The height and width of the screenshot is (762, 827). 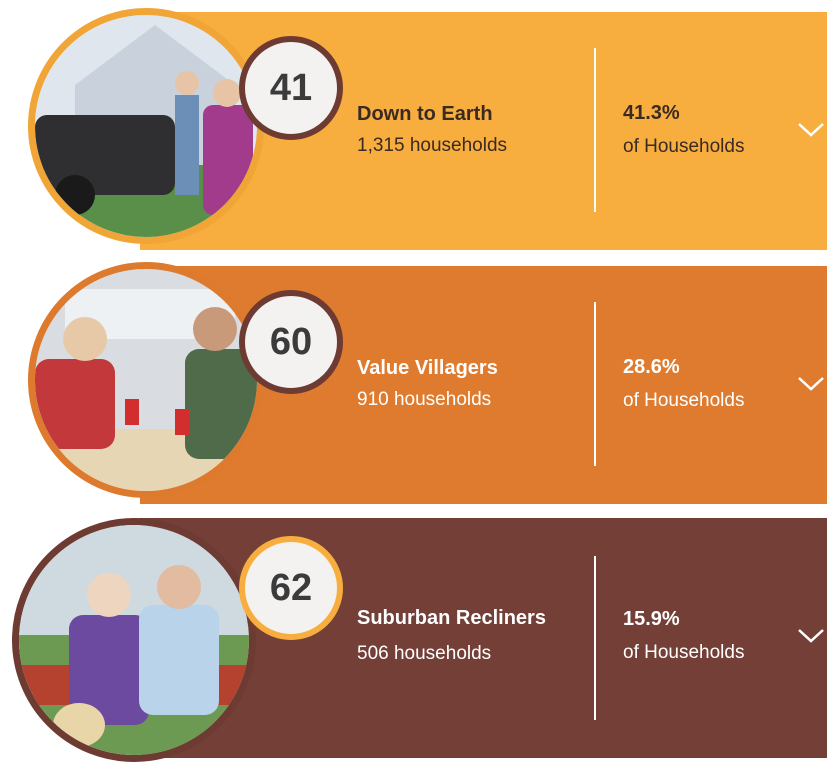 I want to click on percent: 28.6%, so click(x=651, y=367).